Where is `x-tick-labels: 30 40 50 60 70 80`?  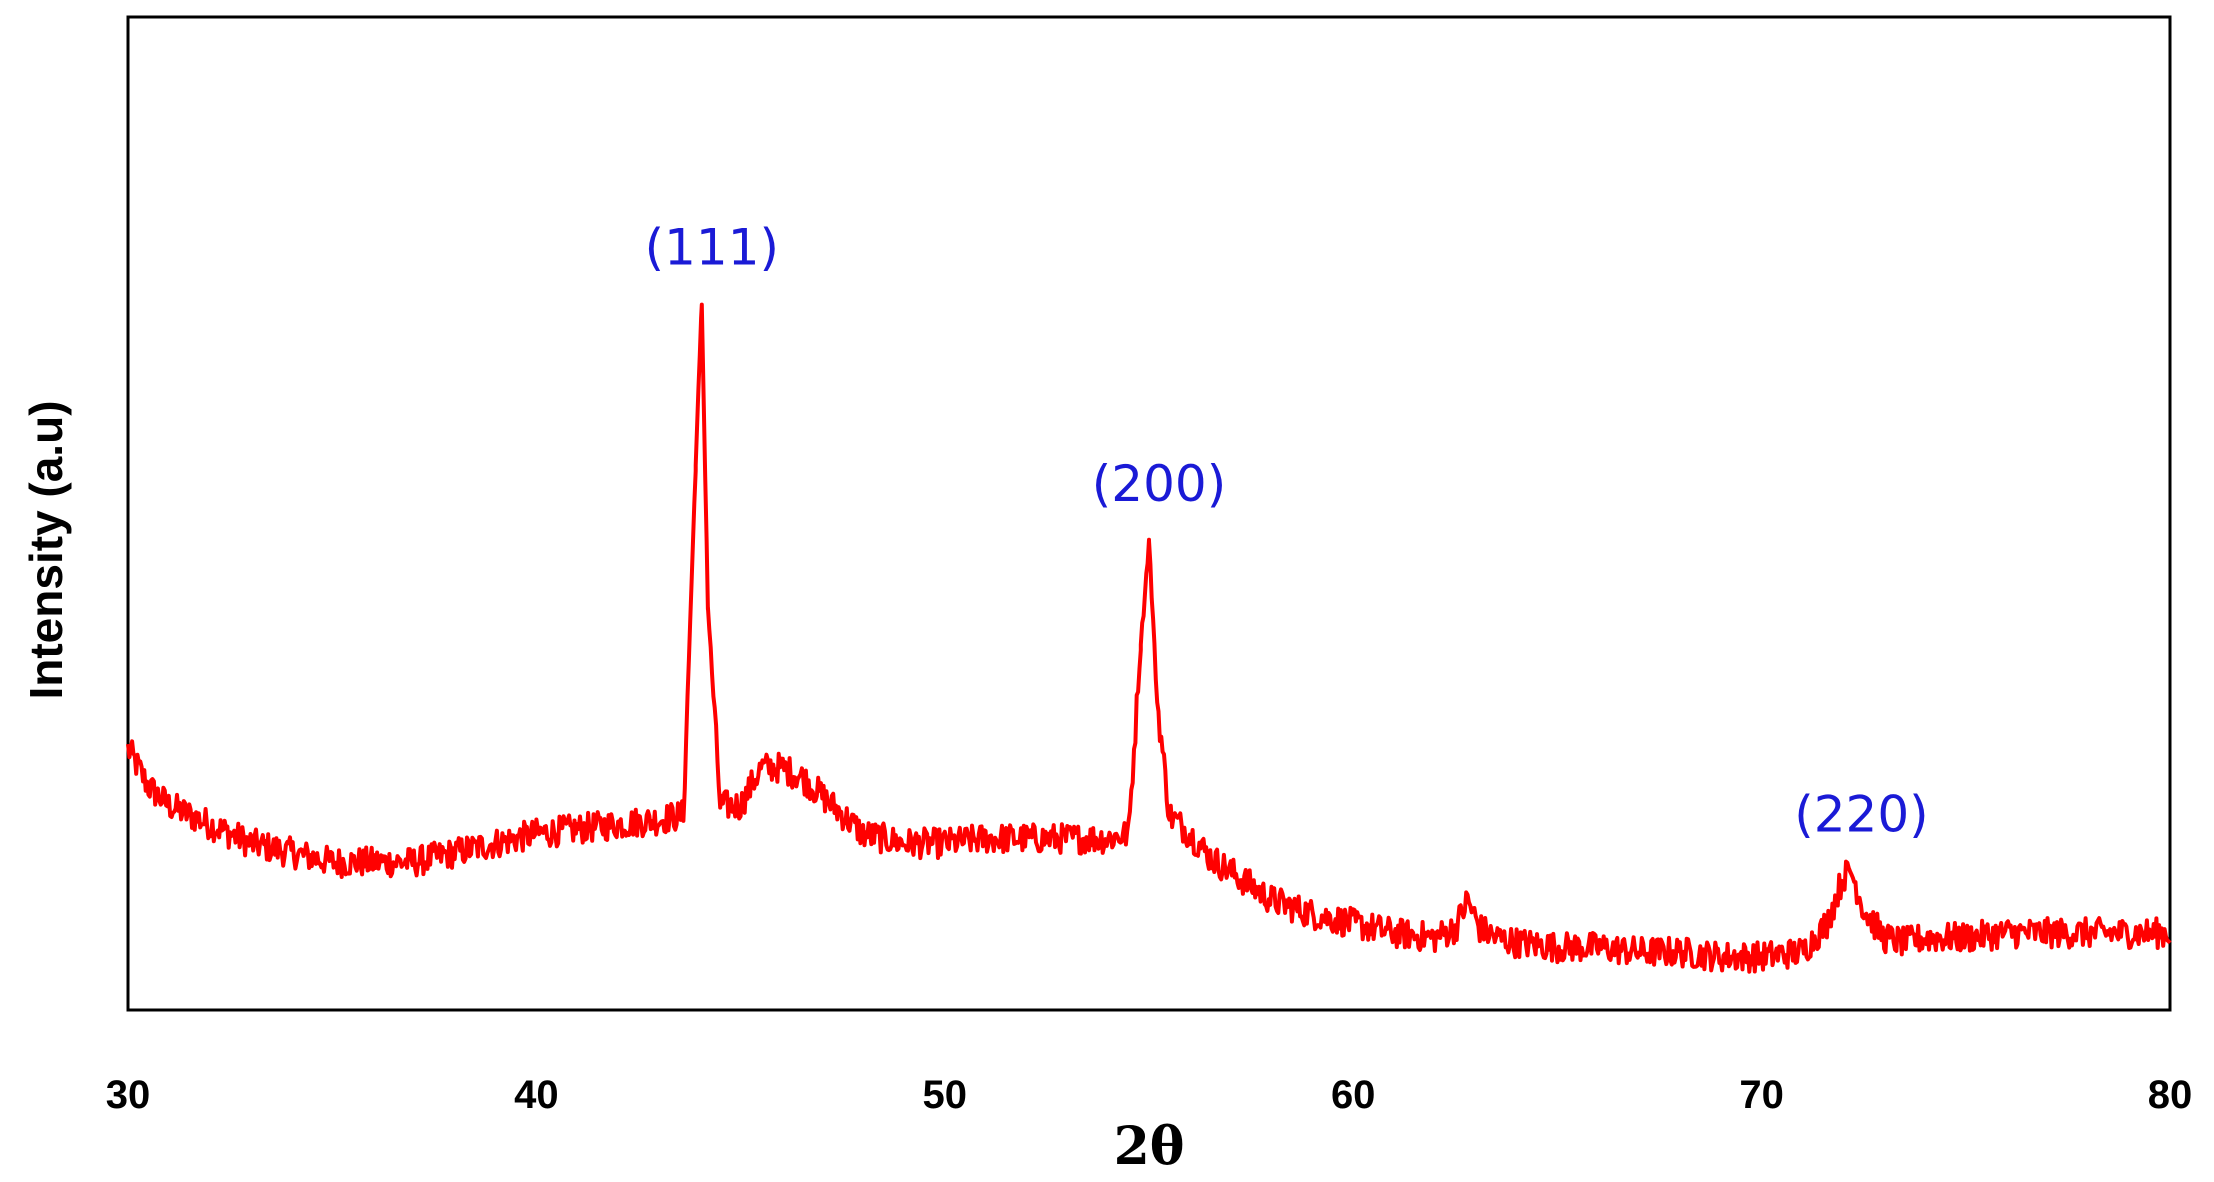 x-tick-labels: 30 40 50 60 70 80 is located at coordinates (1149, 1095).